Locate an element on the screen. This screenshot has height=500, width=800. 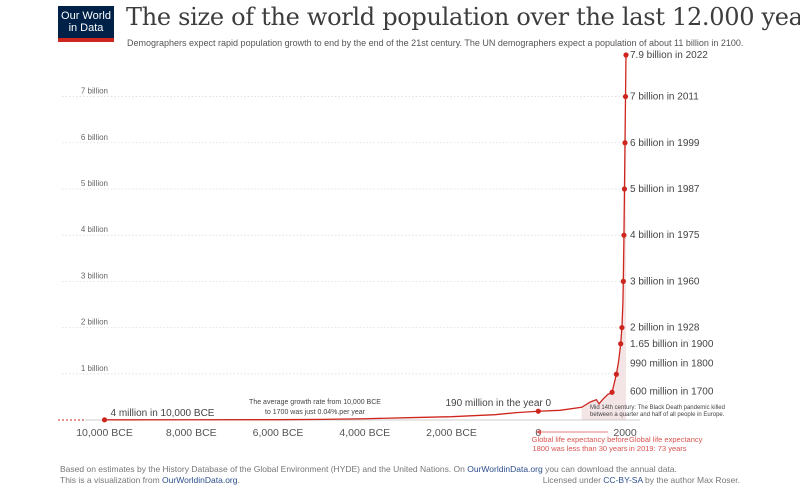
growth-rate-note-line-2: to 1700 was just 0.04%.per year is located at coordinates (315, 412).